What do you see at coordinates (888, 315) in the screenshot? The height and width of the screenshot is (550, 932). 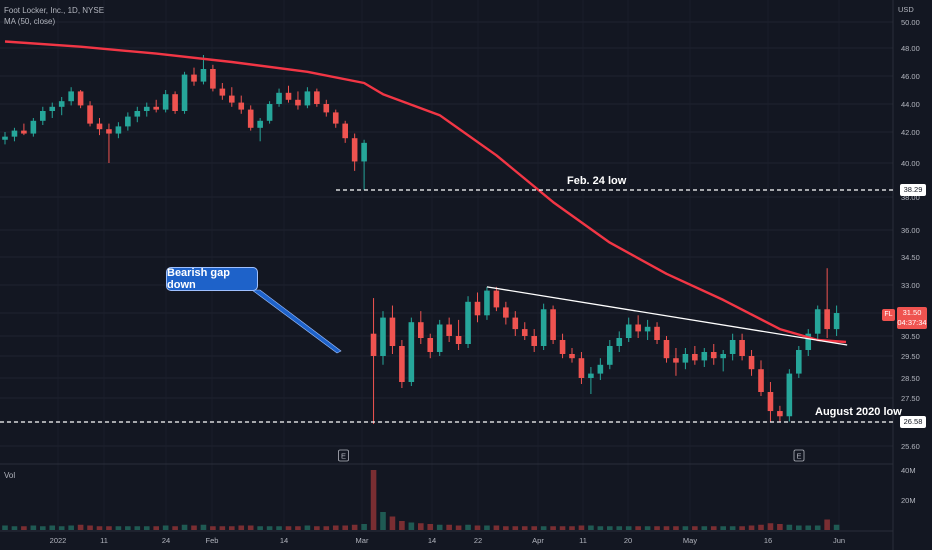 I see `ticker-tag: FL` at bounding box center [888, 315].